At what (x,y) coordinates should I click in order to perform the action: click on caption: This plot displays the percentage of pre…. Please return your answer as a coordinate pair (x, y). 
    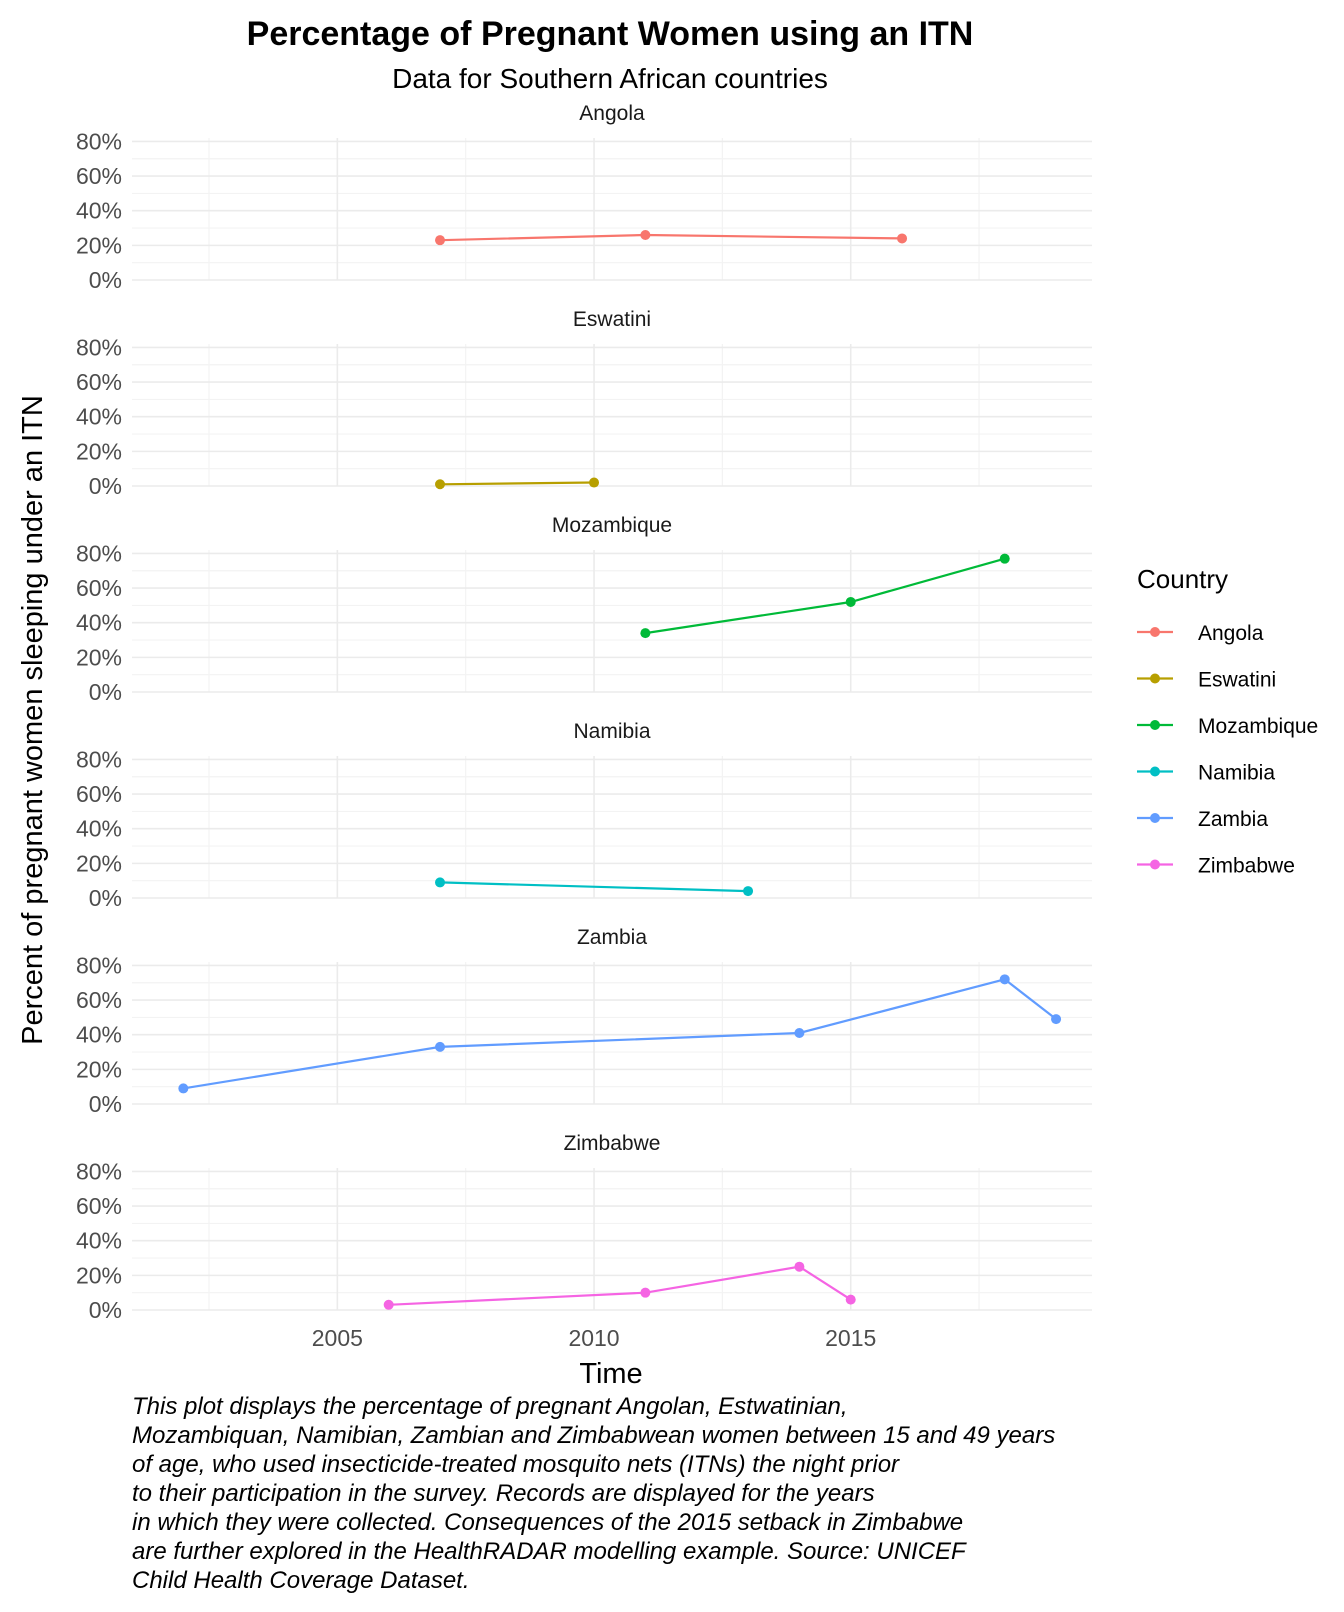
    Looking at the image, I should click on (594, 1493).